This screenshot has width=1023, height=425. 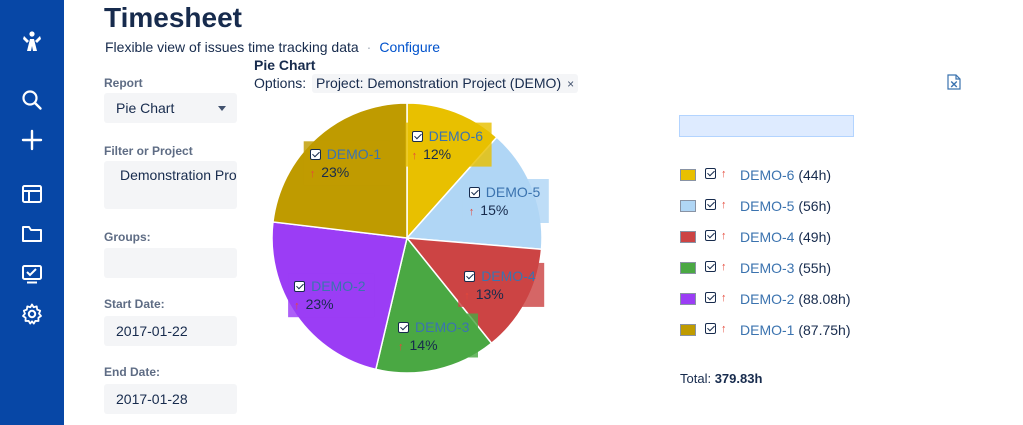 I want to click on project-filter-chip: Project: Demonstration Project (DEMO) ×, so click(x=445, y=83).